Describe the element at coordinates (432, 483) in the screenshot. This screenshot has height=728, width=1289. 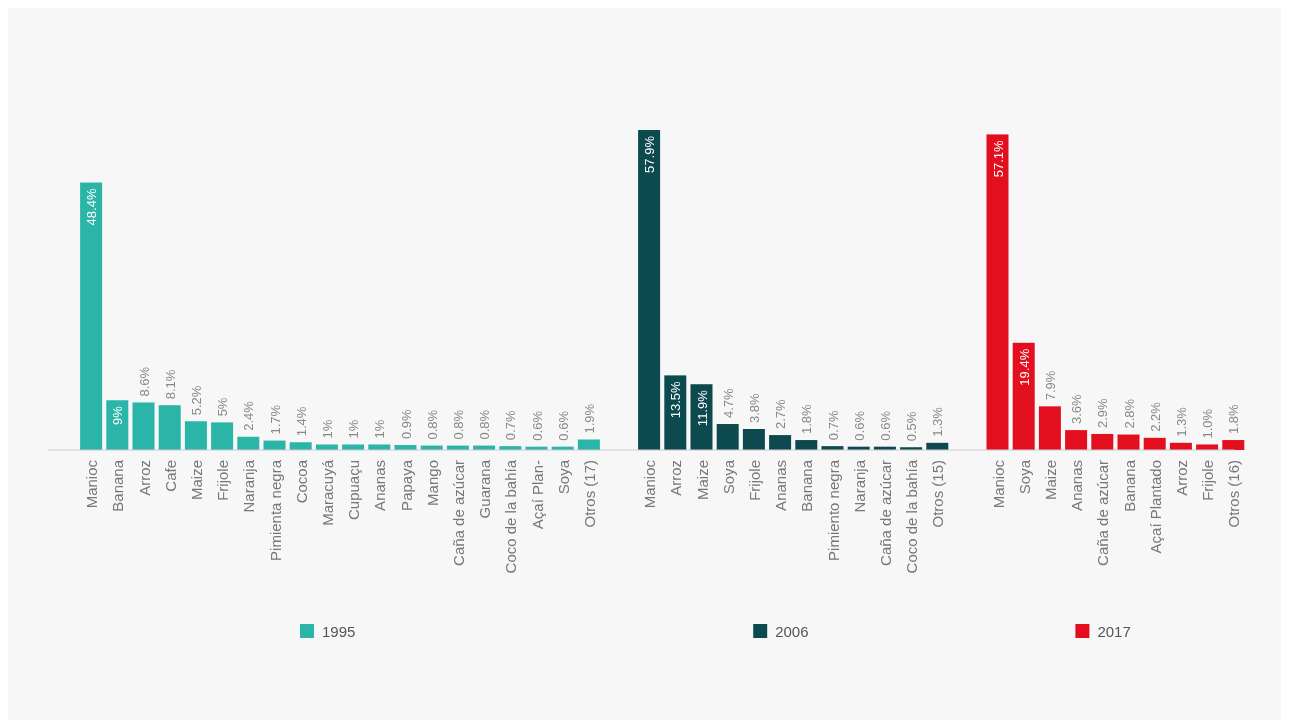
I see `x-tick-label: Mango` at that location.